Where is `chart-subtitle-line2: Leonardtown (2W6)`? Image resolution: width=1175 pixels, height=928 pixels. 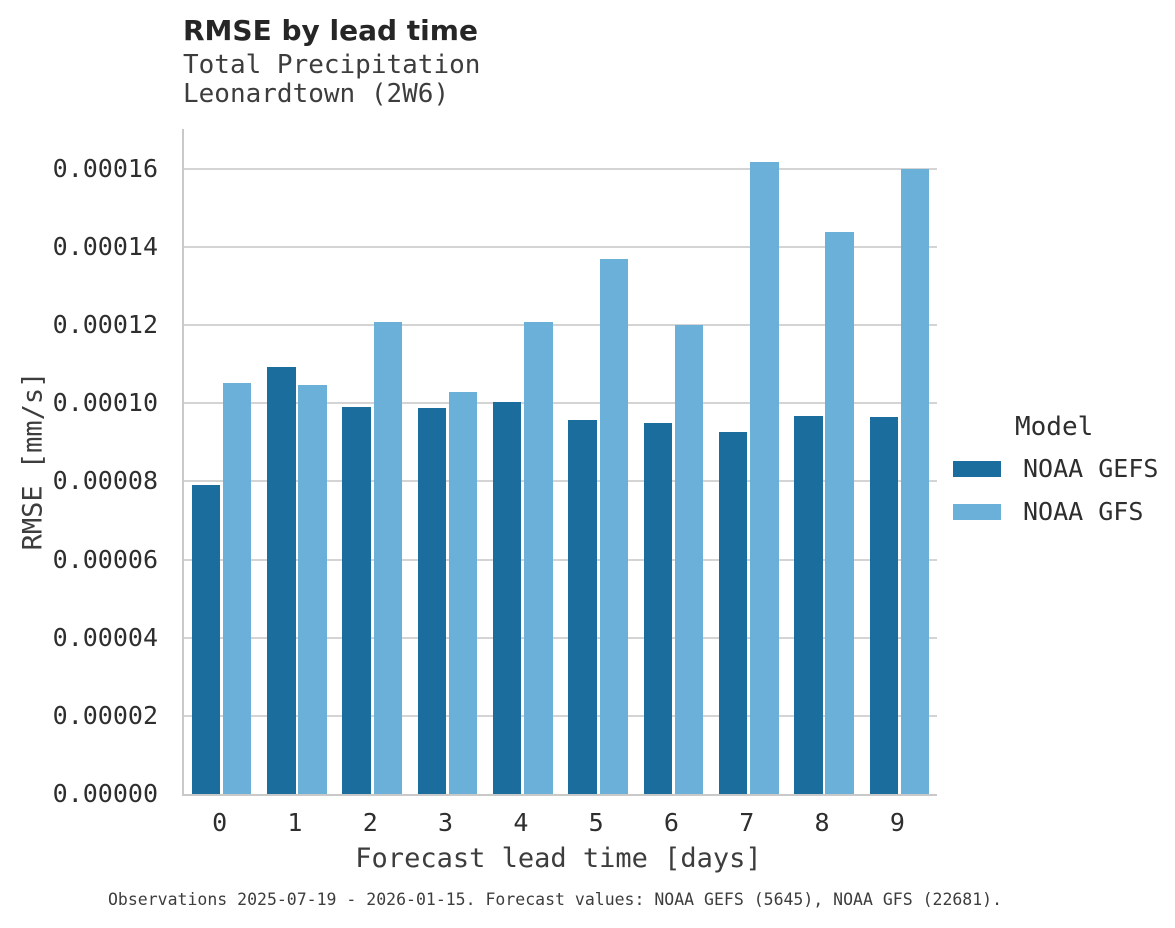 chart-subtitle-line2: Leonardtown (2W6) is located at coordinates (316, 94).